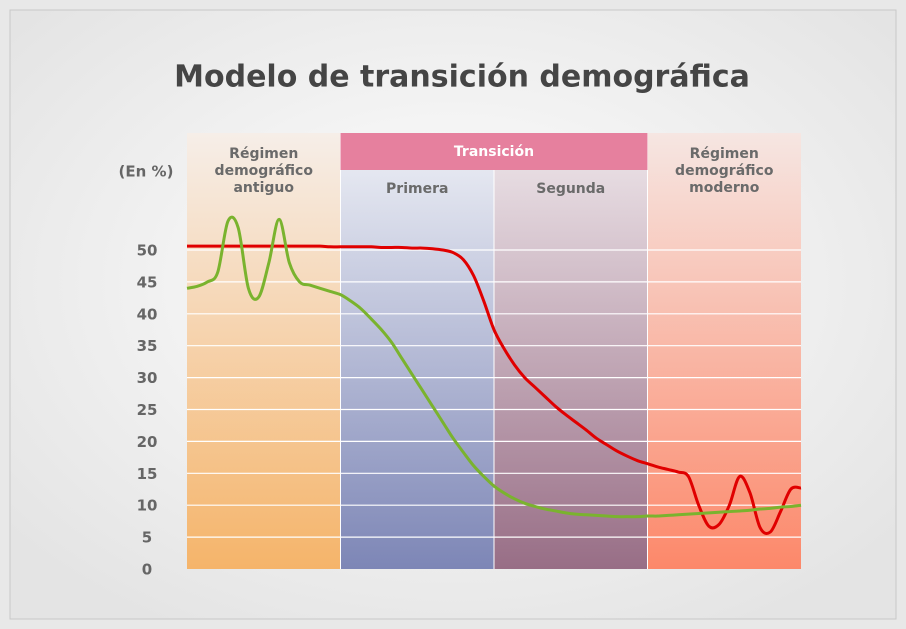 The height and width of the screenshot is (629, 906). I want to click on chart-title: Modelo de transición demográfica, so click(462, 77).